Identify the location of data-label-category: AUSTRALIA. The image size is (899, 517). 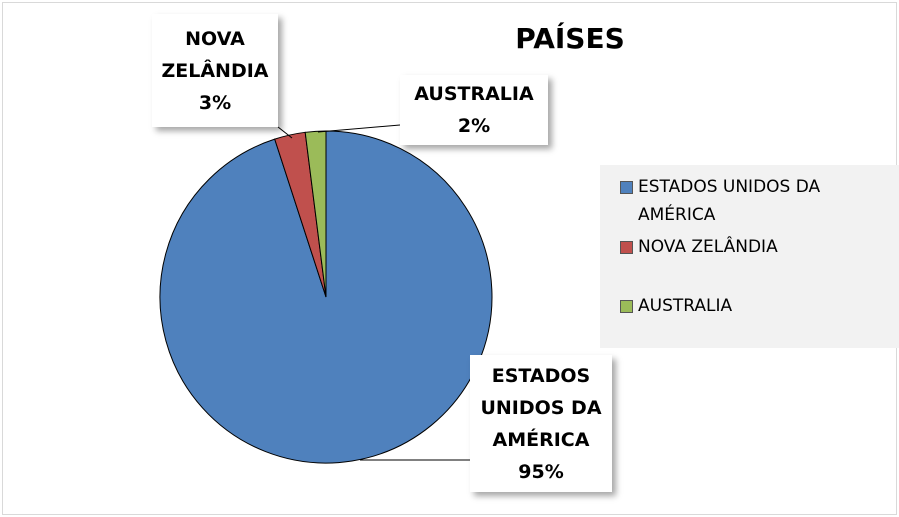
(474, 94).